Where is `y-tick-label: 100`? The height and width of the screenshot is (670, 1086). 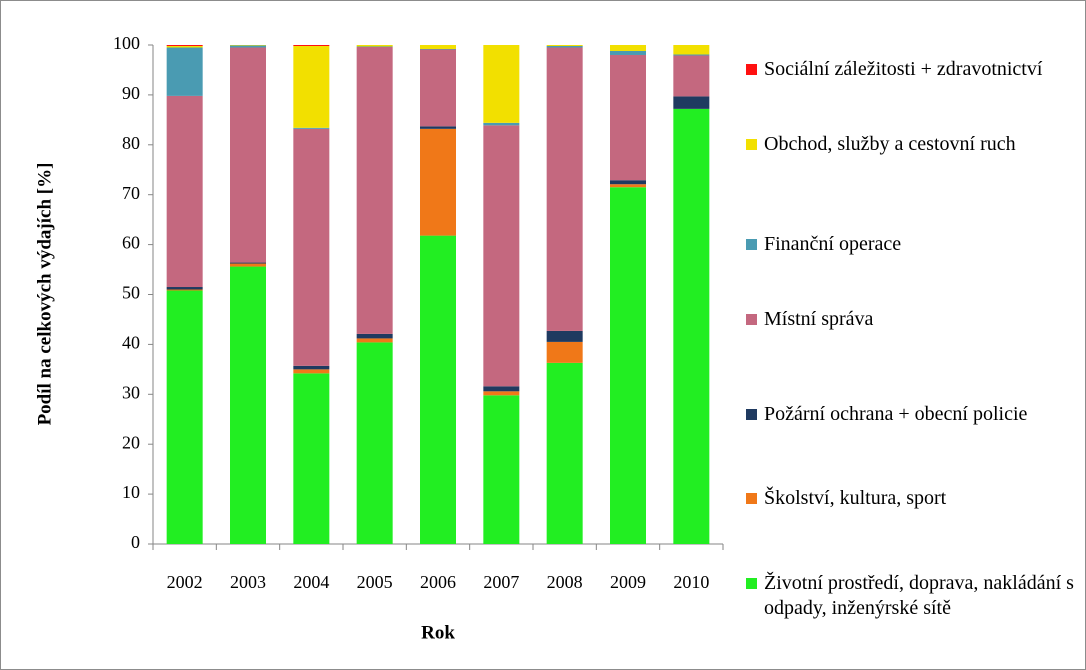 y-tick-label: 100 is located at coordinates (126, 43).